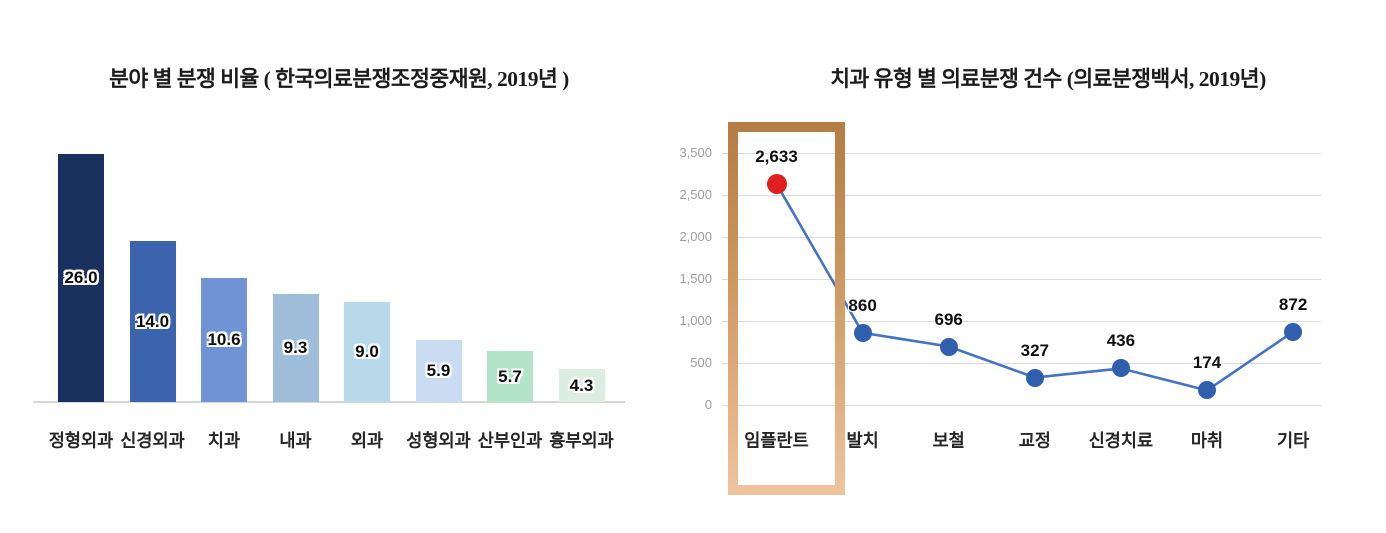  Describe the element at coordinates (695, 236) in the screenshot. I see `y-axis-tick-label: 2,000` at that location.